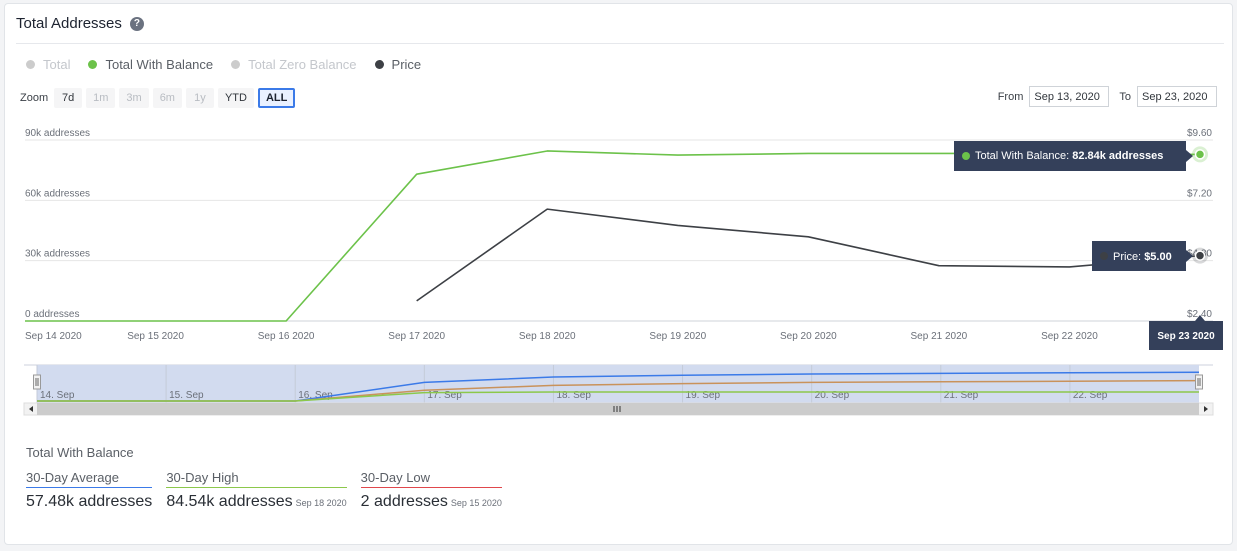 The width and height of the screenshot is (1237, 551). What do you see at coordinates (618, 409) in the screenshot?
I see `navigator-scrollbar-thumb` at bounding box center [618, 409].